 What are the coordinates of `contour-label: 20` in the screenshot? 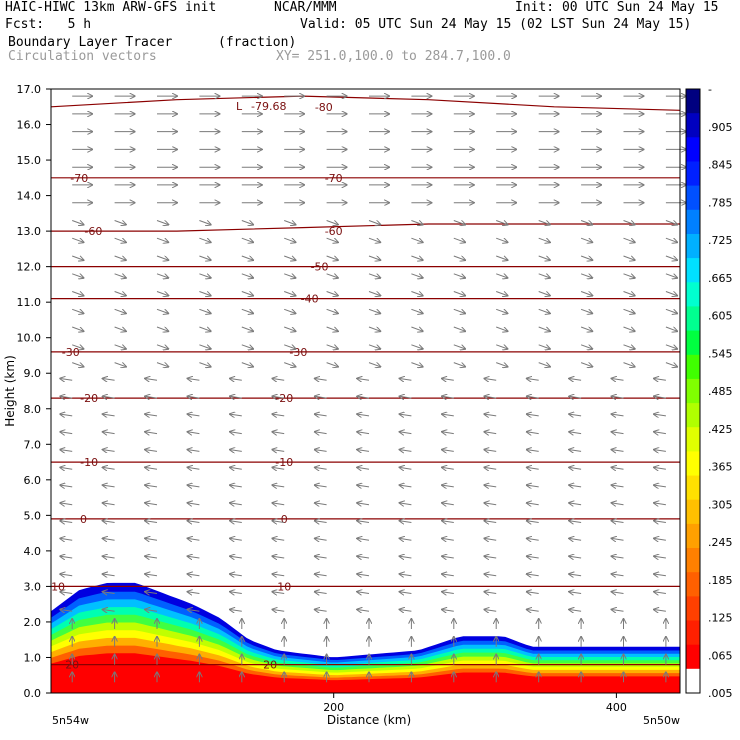 It's located at (270, 665).